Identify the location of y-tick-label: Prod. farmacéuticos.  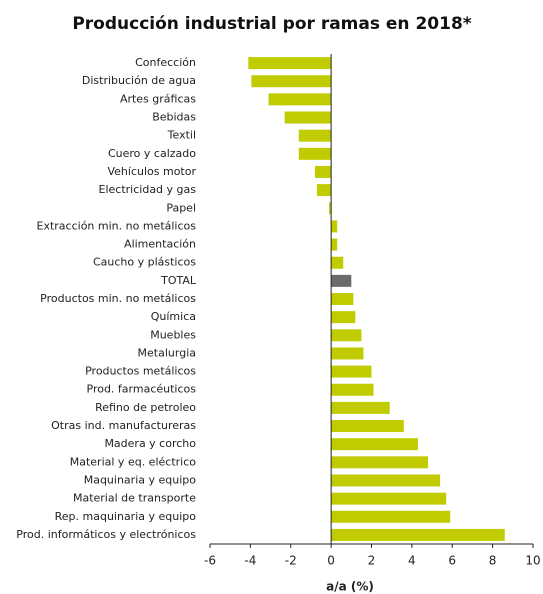
(142, 389).